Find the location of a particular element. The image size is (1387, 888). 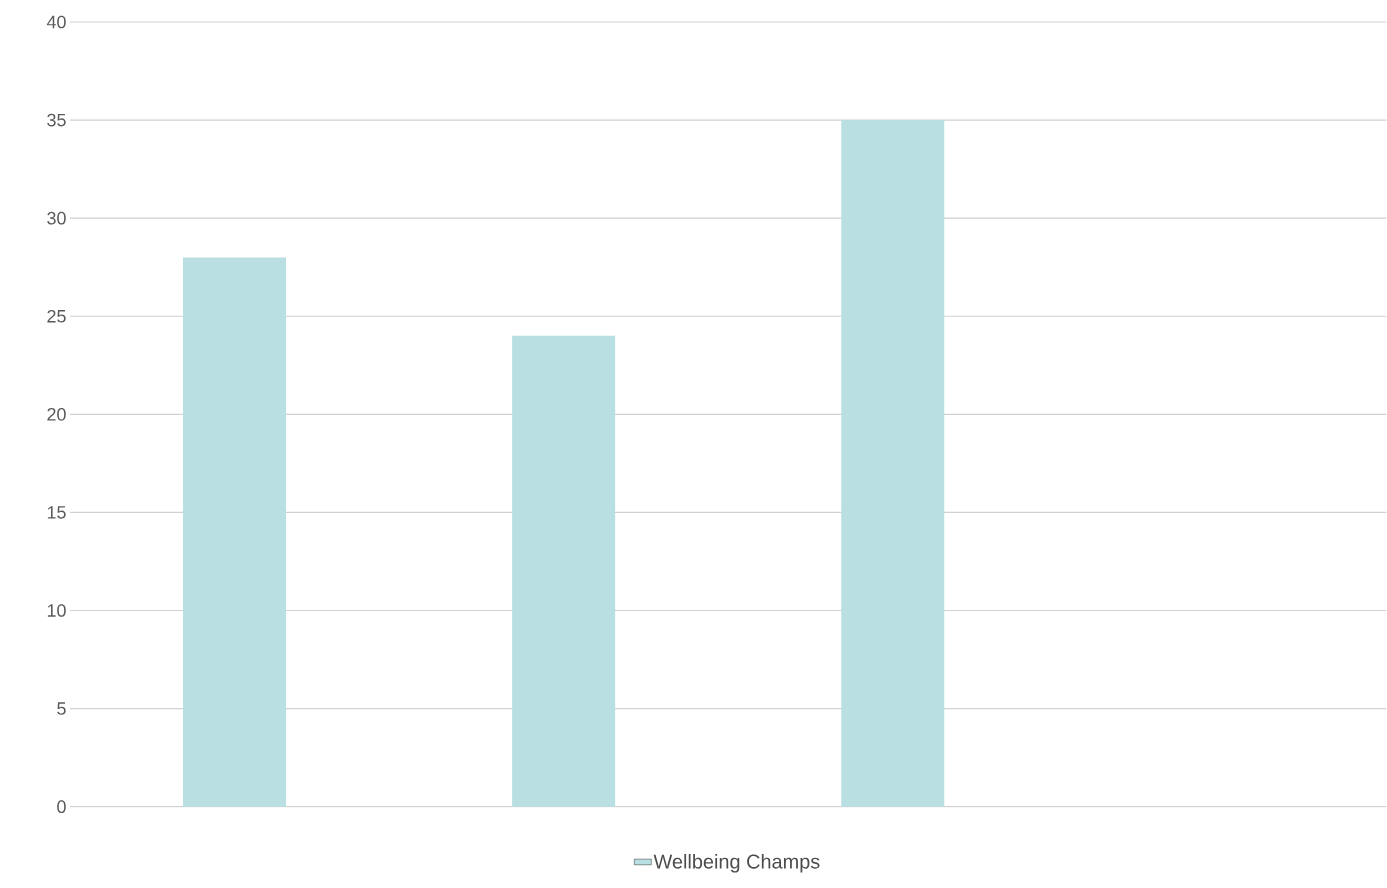

y-tick-label: 30 is located at coordinates (56, 218).